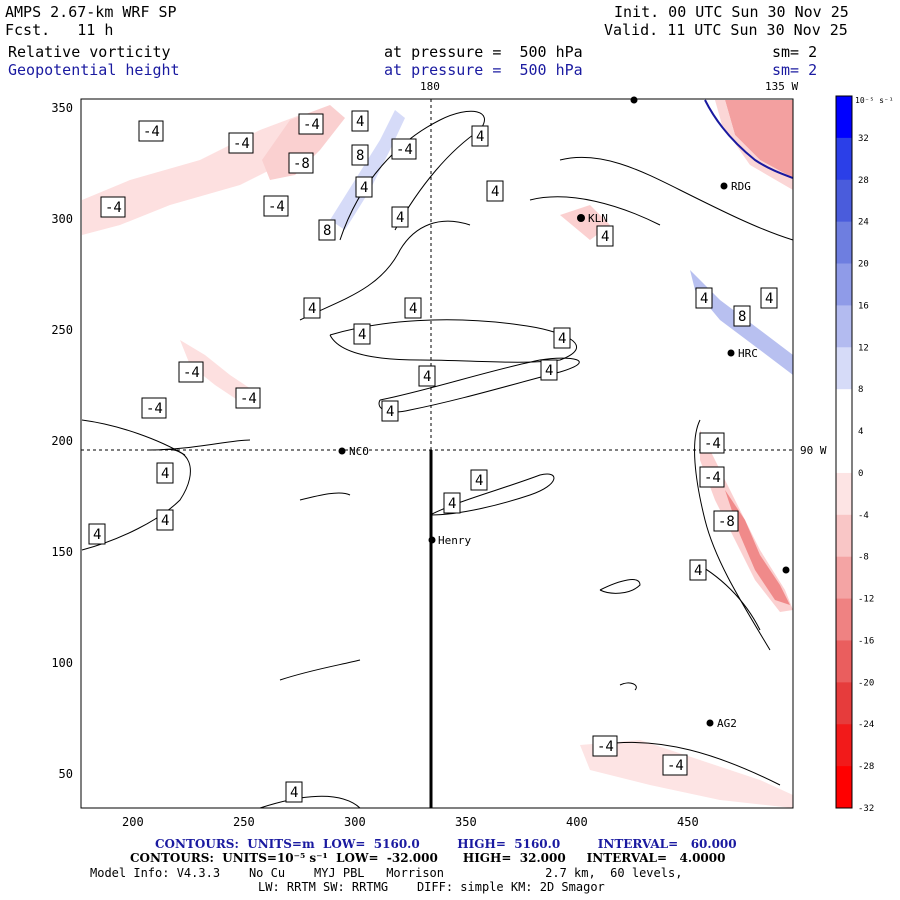 This screenshot has height=900, width=900. Describe the element at coordinates (860, 390) in the screenshot. I see `colorbar-tick-label: 8` at that location.